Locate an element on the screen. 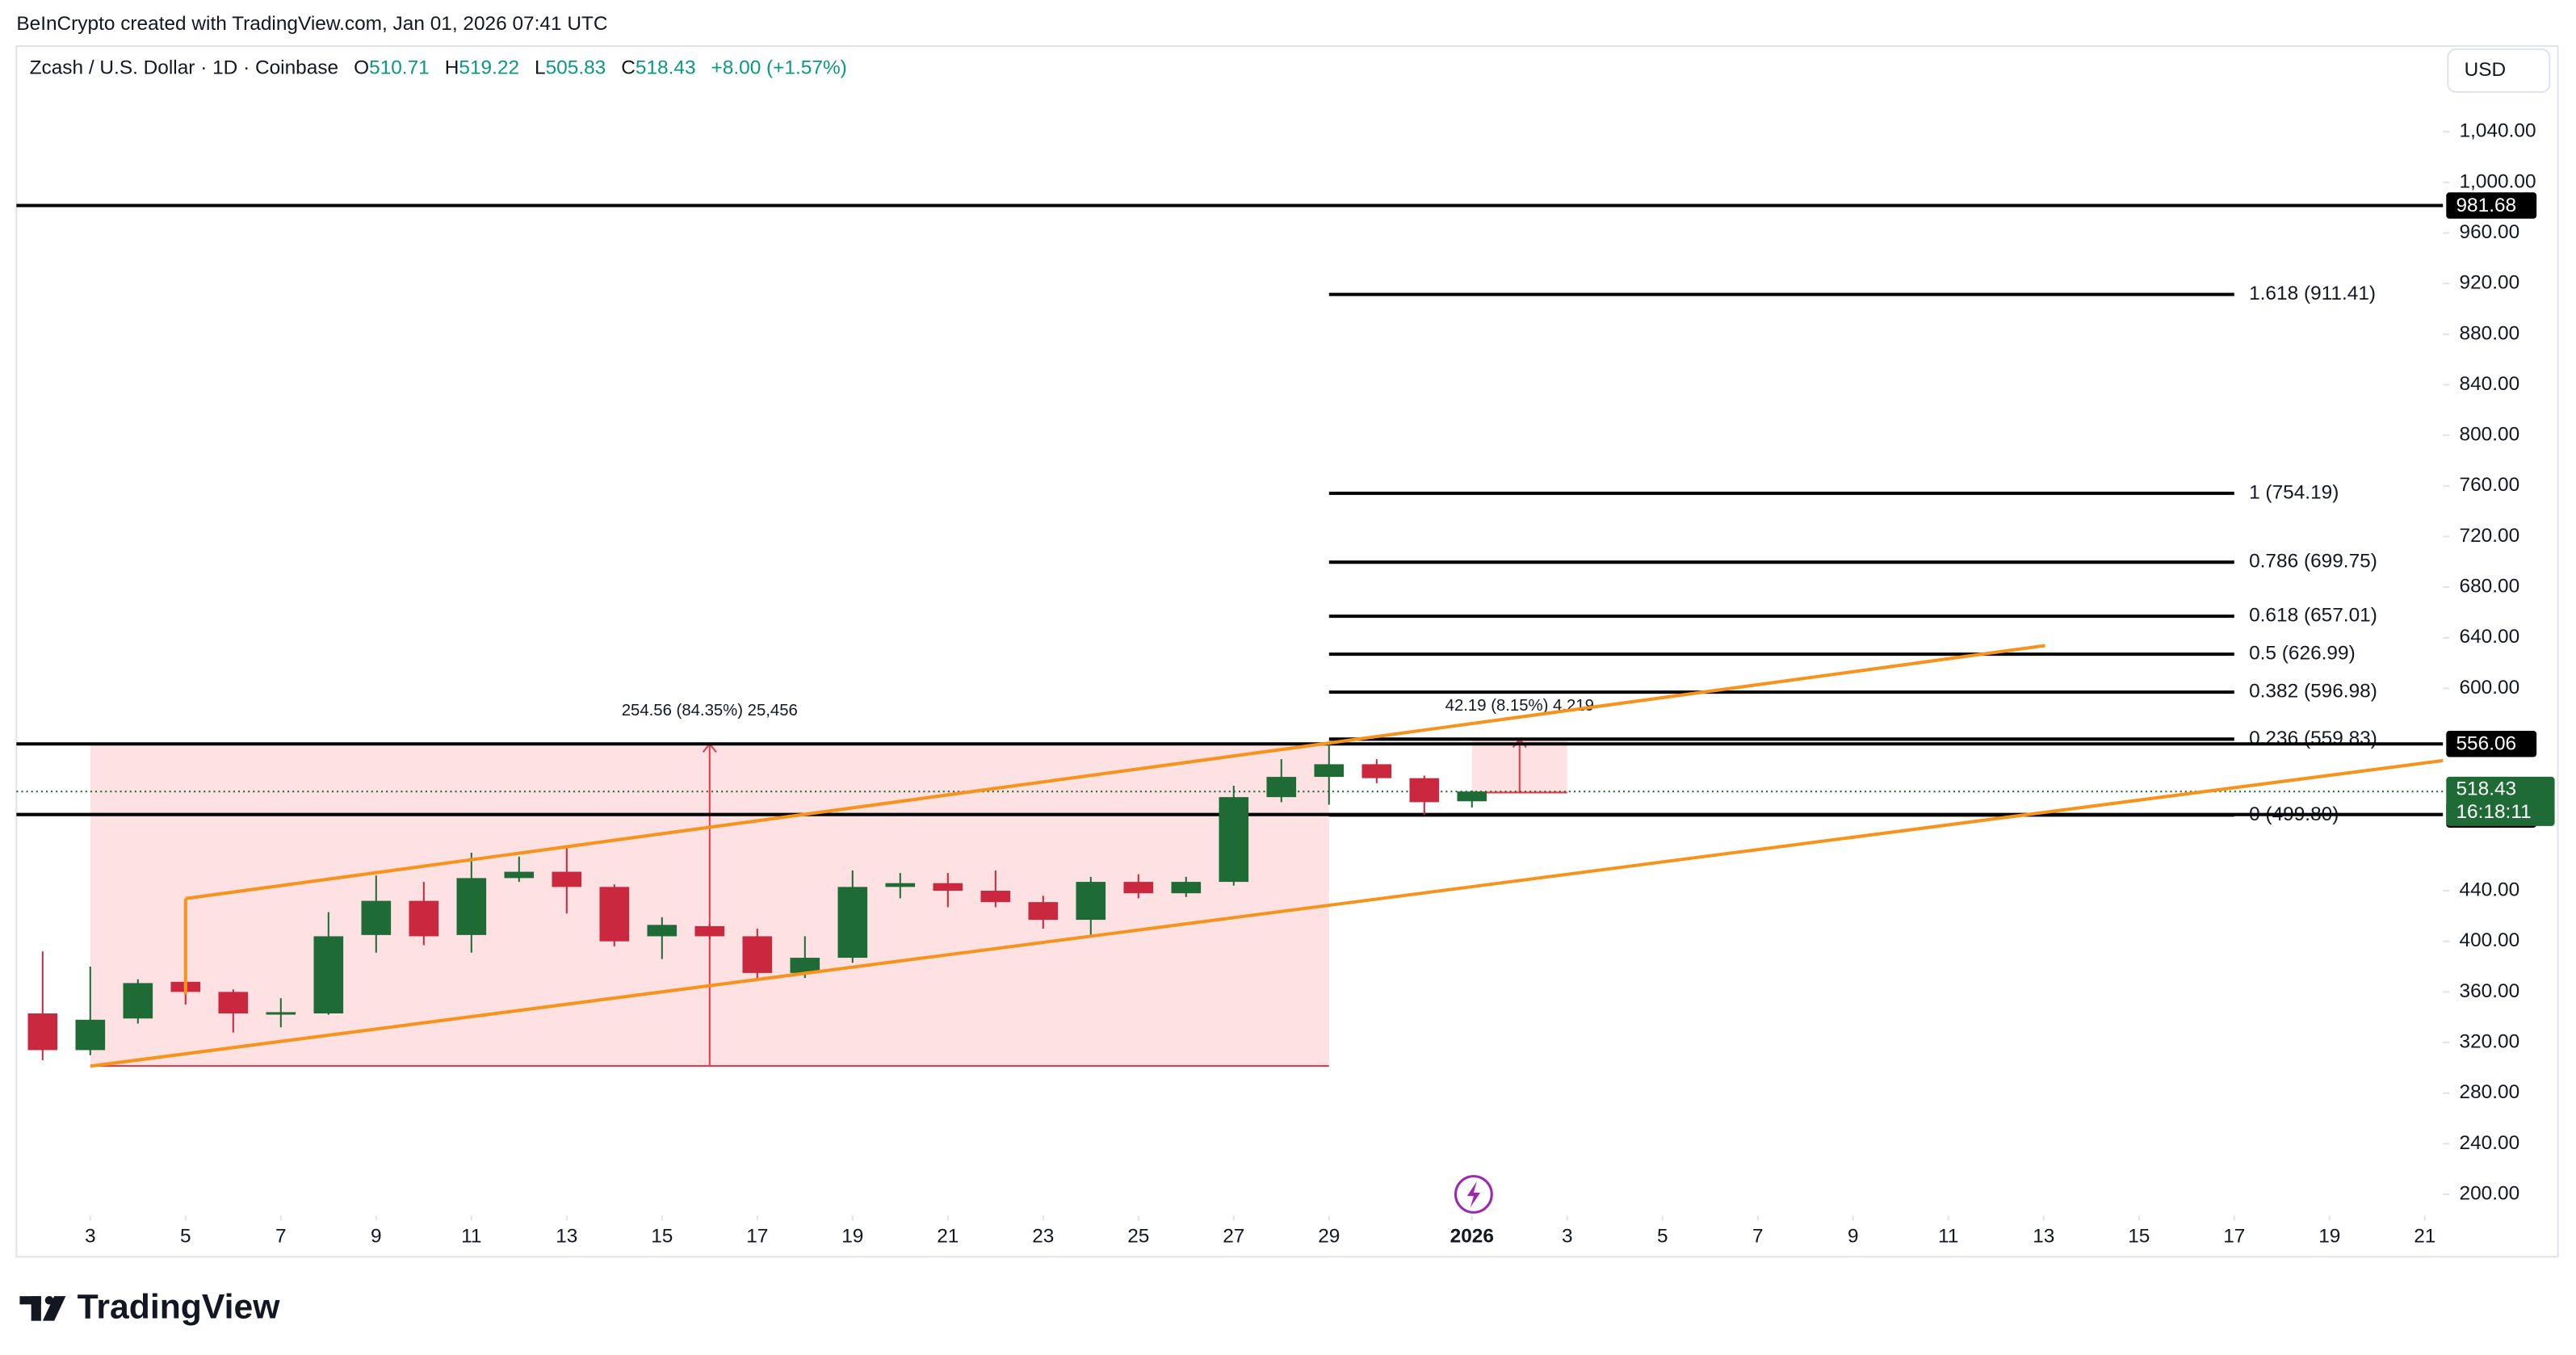 Image resolution: width=2576 pixels, height=1355 pixels. y-tick-label: 1,000.00 is located at coordinates (2498, 181).